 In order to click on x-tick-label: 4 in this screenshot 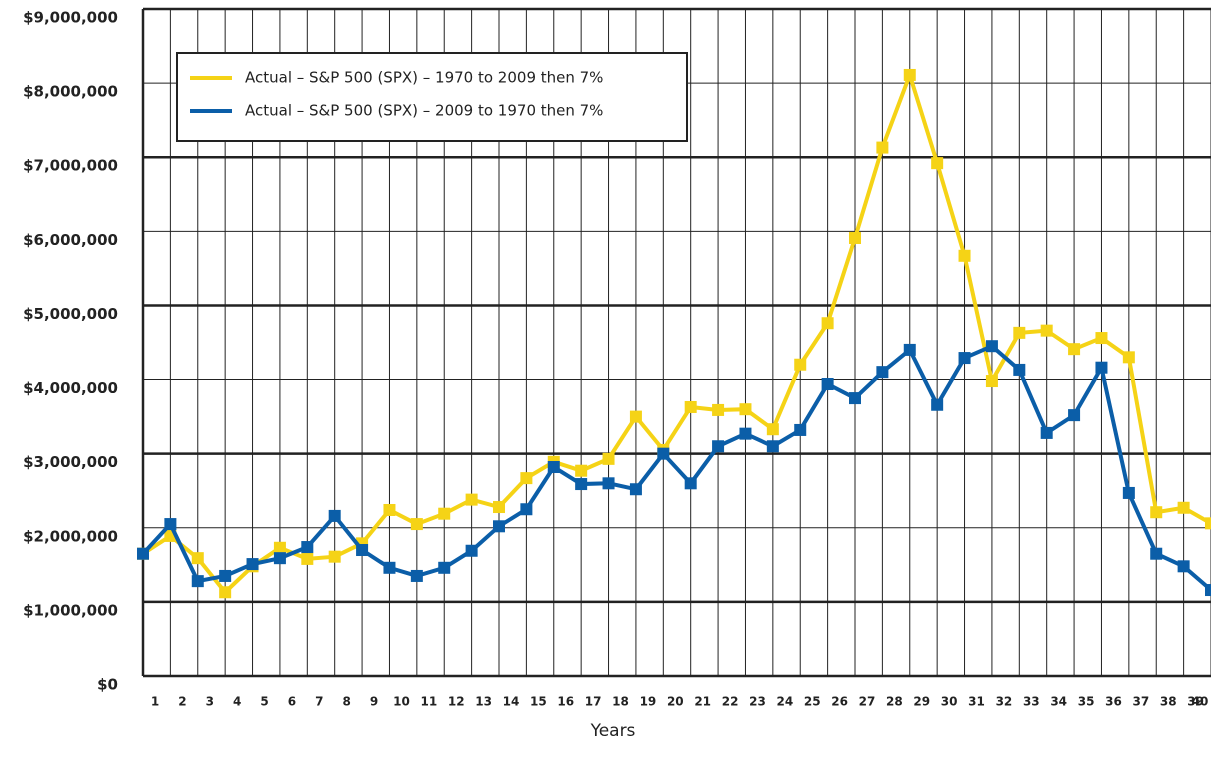, I will do `click(237, 702)`.